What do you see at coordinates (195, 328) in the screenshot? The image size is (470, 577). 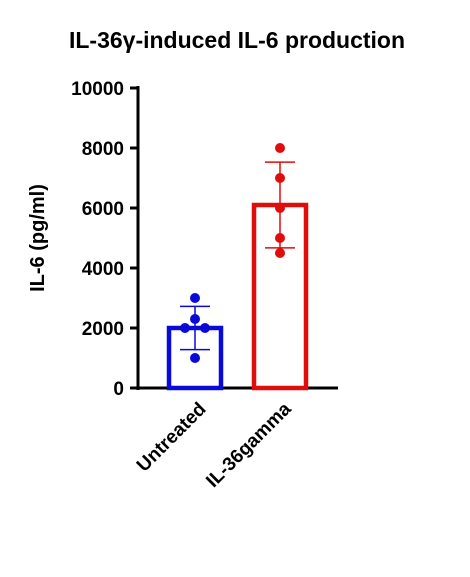 I see `error-bar` at bounding box center [195, 328].